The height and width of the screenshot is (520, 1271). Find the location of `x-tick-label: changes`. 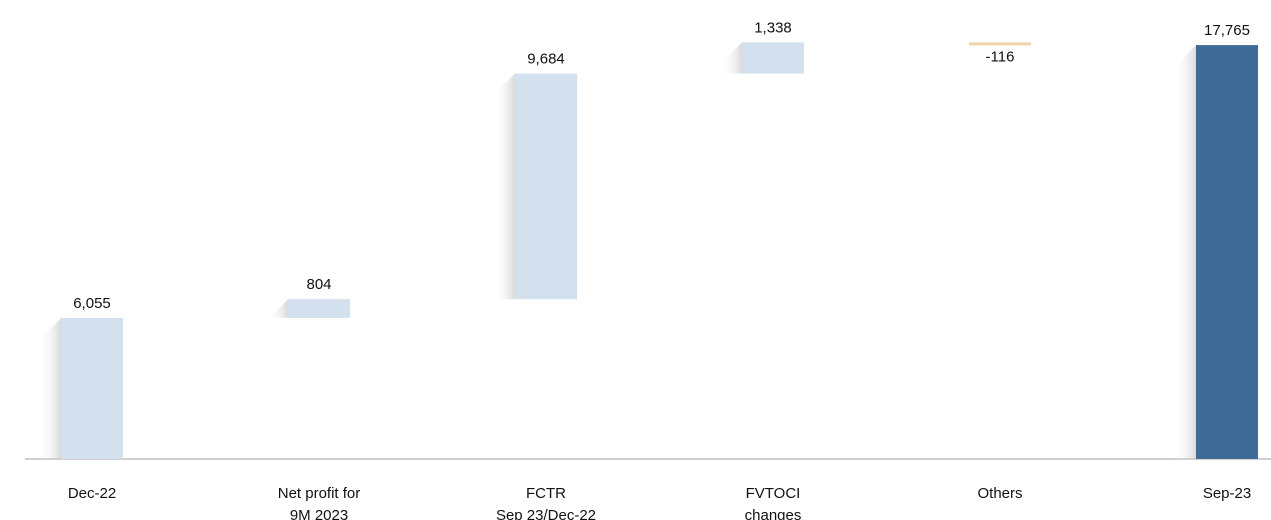

x-tick-label: changes is located at coordinates (773, 513).